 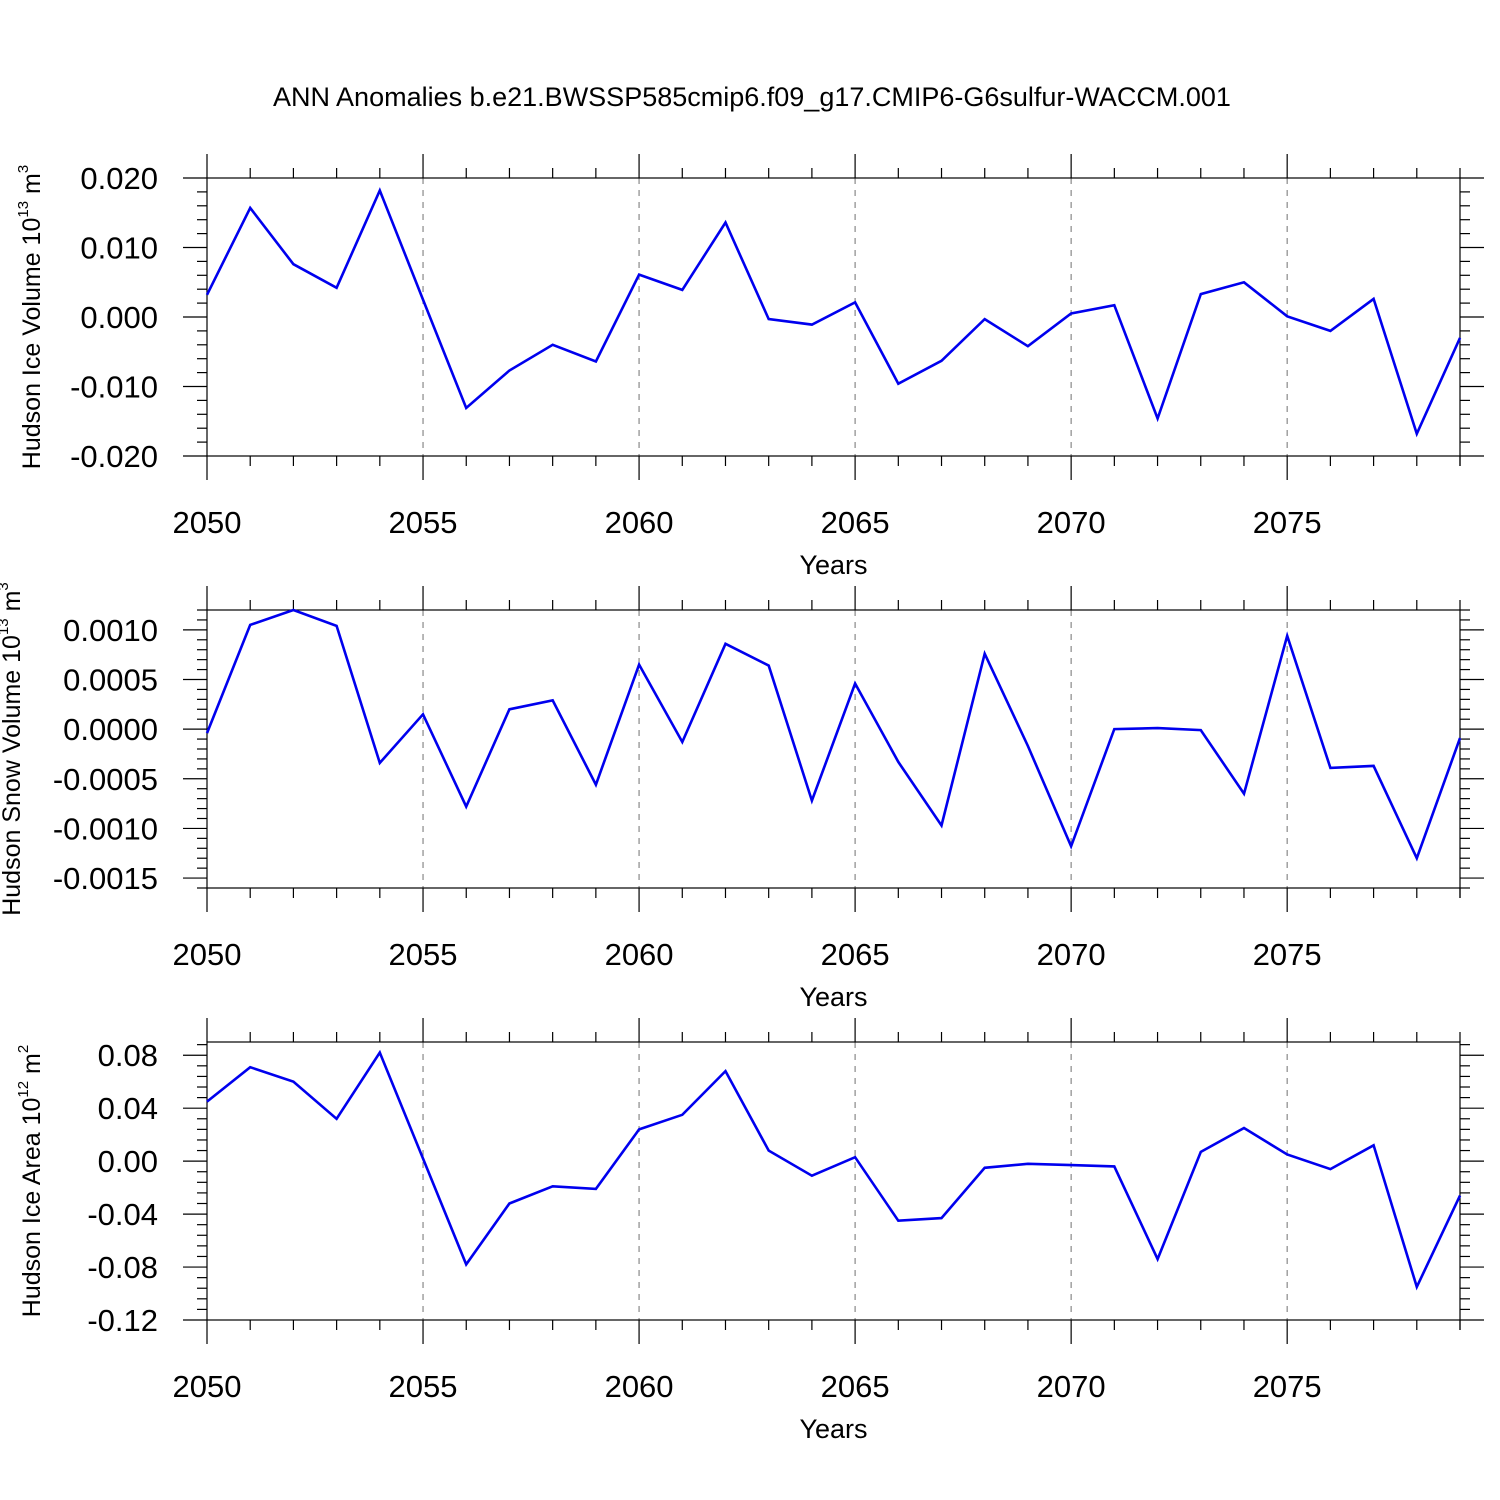 I want to click on y-tick-label: -0.08, so click(x=122, y=1267).